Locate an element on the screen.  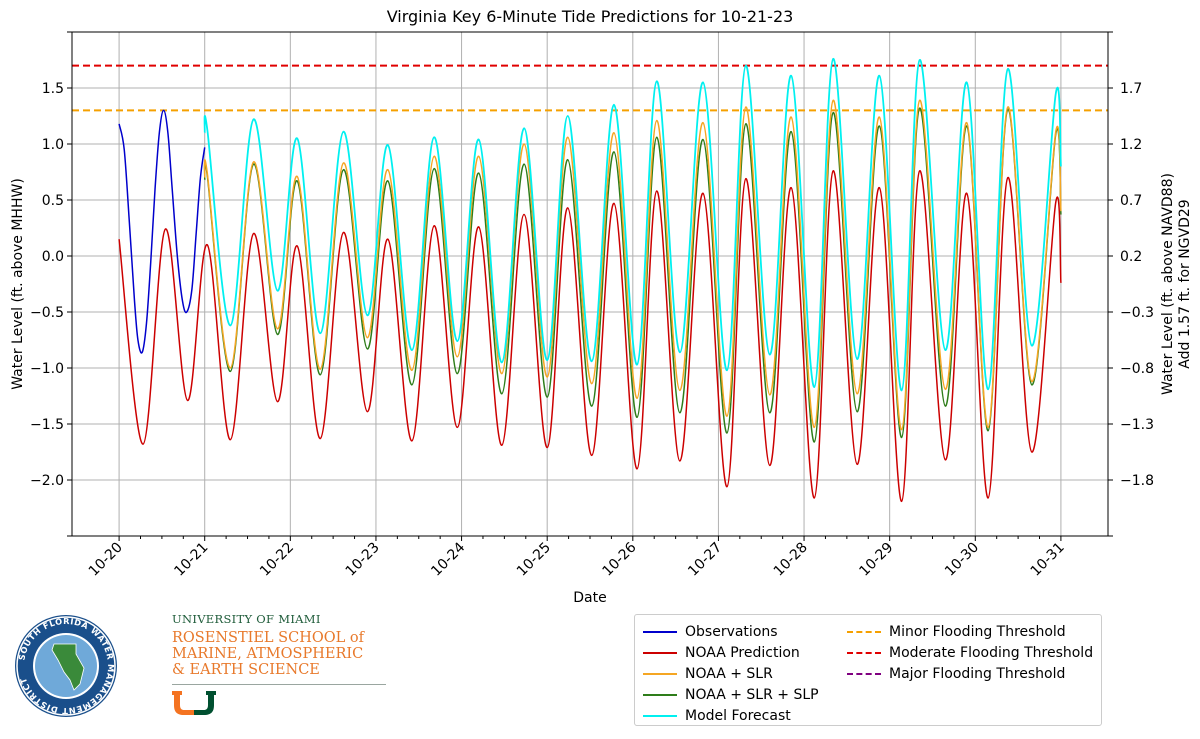
right-y-tick-label: −1.8 is located at coordinates (1137, 481).